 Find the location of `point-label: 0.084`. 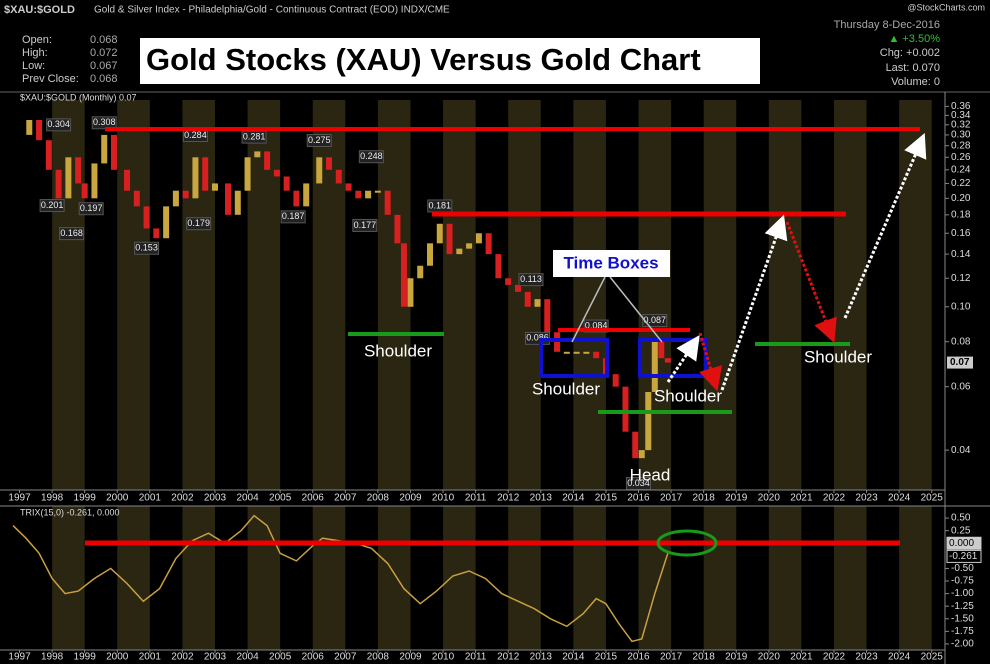

point-label: 0.084 is located at coordinates (596, 325).